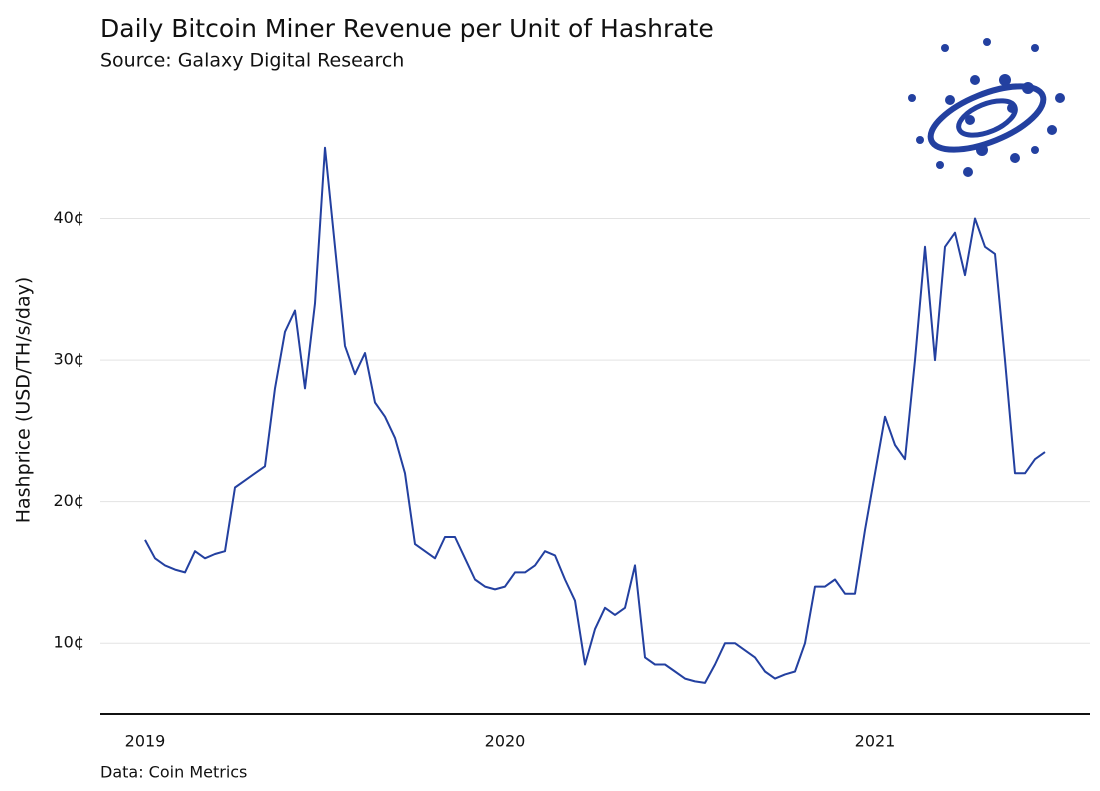  What do you see at coordinates (986, 107) in the screenshot?
I see `logo` at bounding box center [986, 107].